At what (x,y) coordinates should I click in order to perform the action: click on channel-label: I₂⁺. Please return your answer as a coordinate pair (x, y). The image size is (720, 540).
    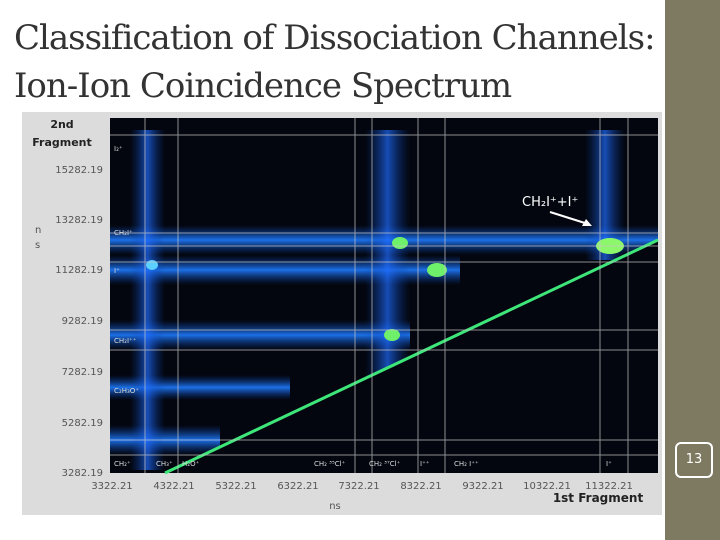
    Looking at the image, I should click on (118, 149).